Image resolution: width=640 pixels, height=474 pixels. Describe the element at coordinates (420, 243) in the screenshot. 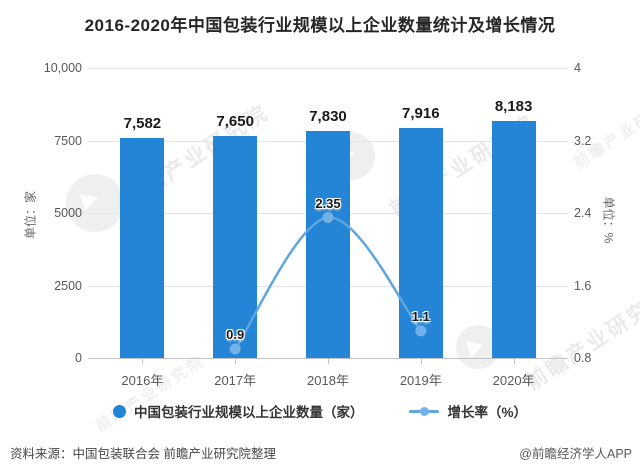

I see `bar-2019年` at that location.